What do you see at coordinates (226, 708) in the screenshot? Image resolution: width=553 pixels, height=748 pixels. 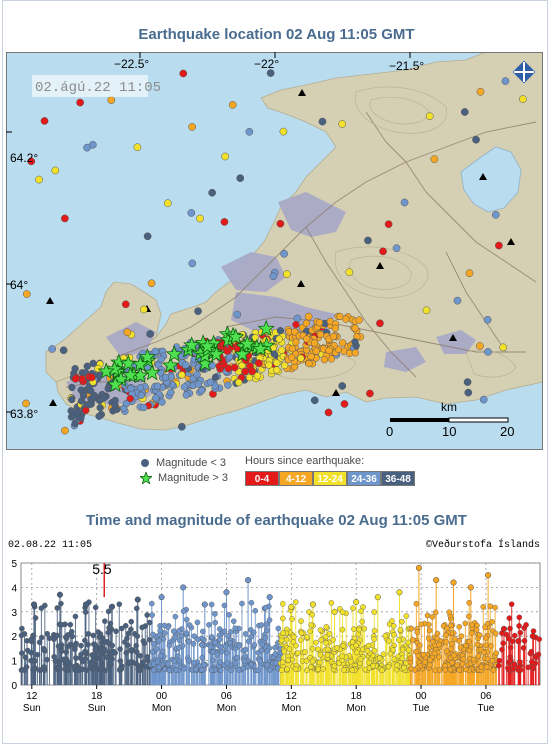 I see `x-tick-day: Mon` at bounding box center [226, 708].